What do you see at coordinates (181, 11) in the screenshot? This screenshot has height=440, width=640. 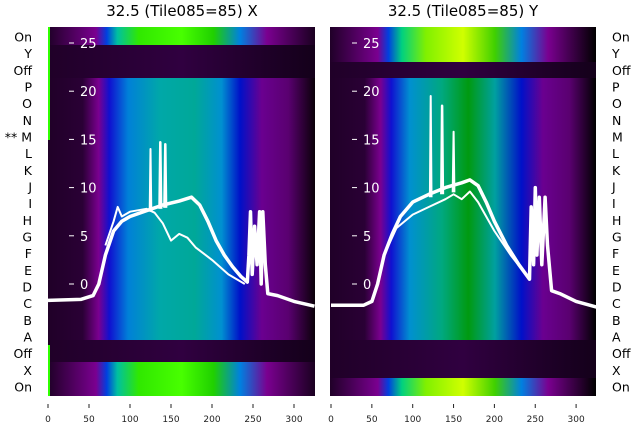 I see `left-panel-title: 32.5 (Tile085=85) X` at bounding box center [181, 11].